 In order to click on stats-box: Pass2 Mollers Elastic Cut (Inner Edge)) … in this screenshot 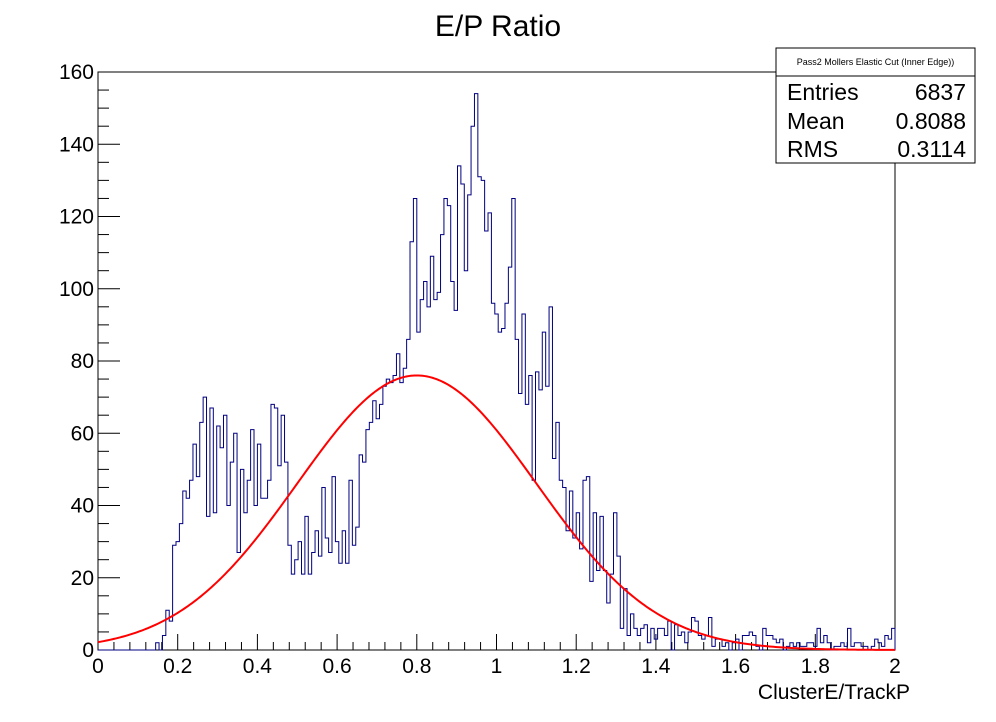, I will do `click(875, 105)`.